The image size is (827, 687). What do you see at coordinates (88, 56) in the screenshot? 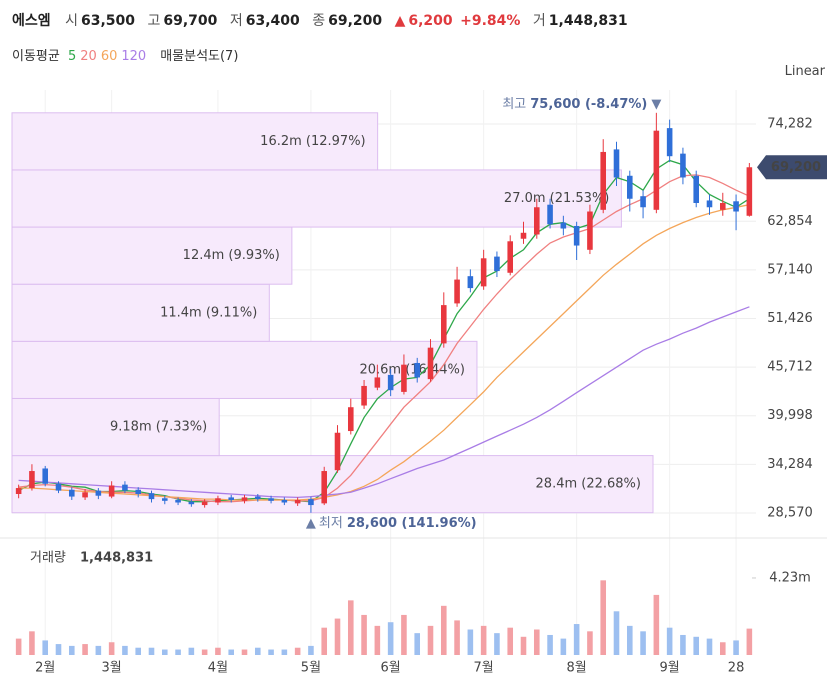
I see `legend-entry: 20` at bounding box center [88, 56].